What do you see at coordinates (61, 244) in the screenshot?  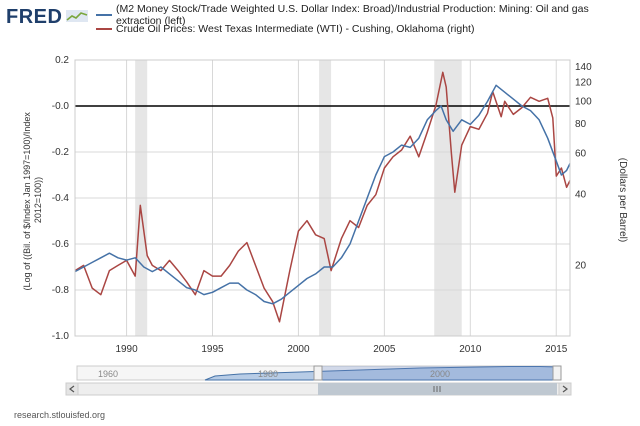 I see `left-tick-label: -0.6` at bounding box center [61, 244].